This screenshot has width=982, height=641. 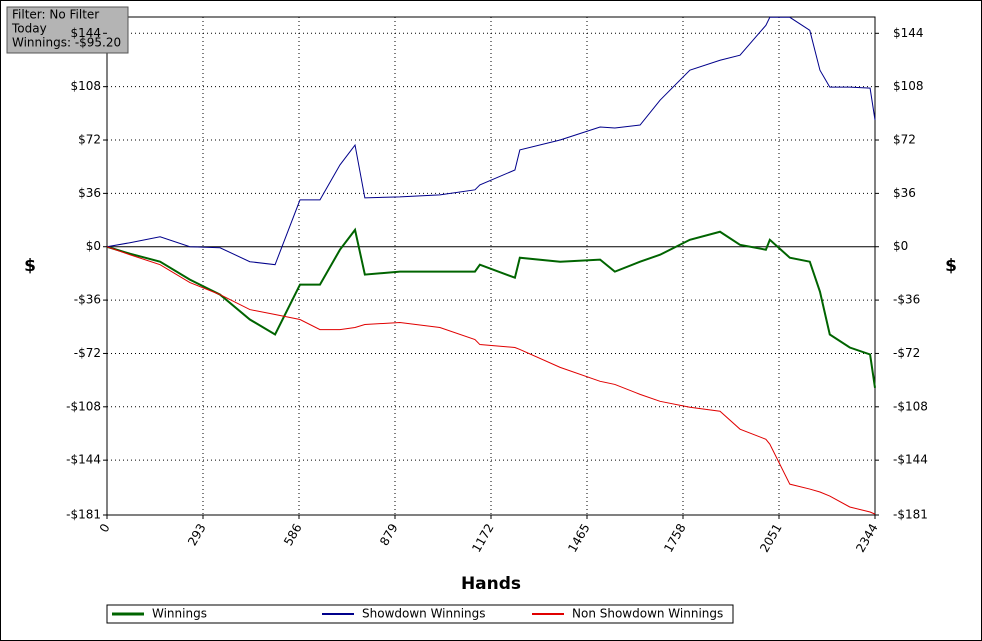 What do you see at coordinates (908, 33) in the screenshot?
I see `y2-tick-label: $144` at bounding box center [908, 33].